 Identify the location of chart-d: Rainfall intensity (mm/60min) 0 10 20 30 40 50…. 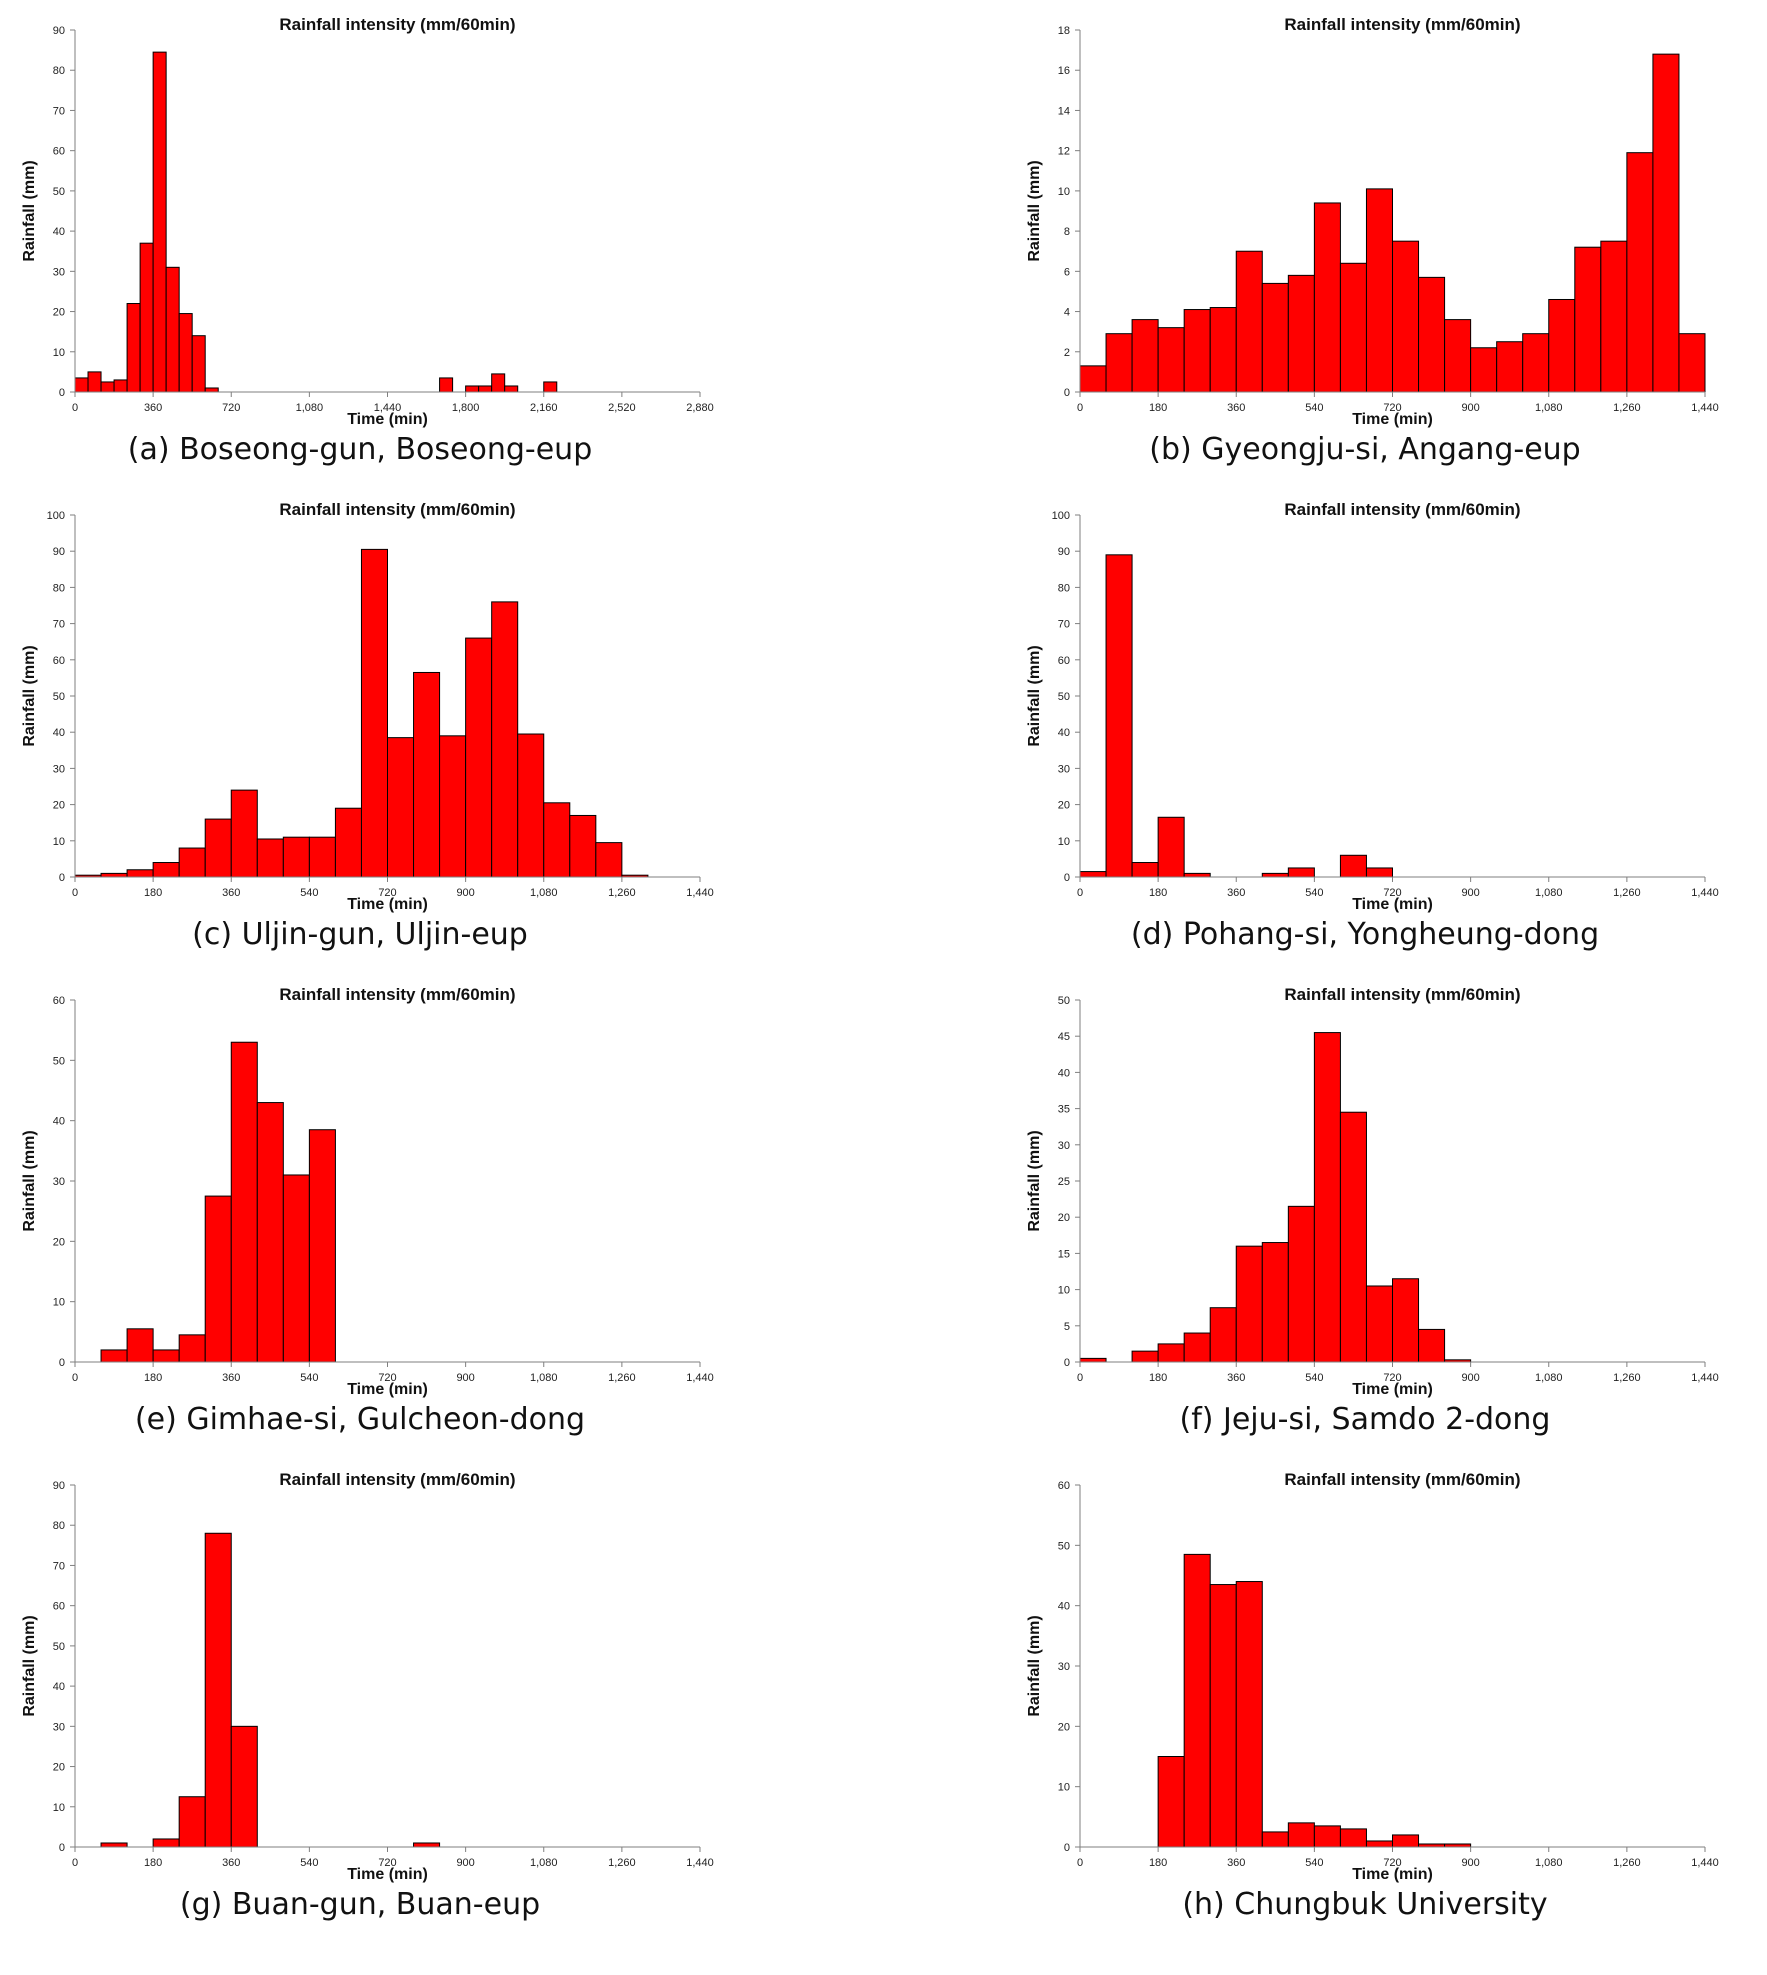
(1372, 706).